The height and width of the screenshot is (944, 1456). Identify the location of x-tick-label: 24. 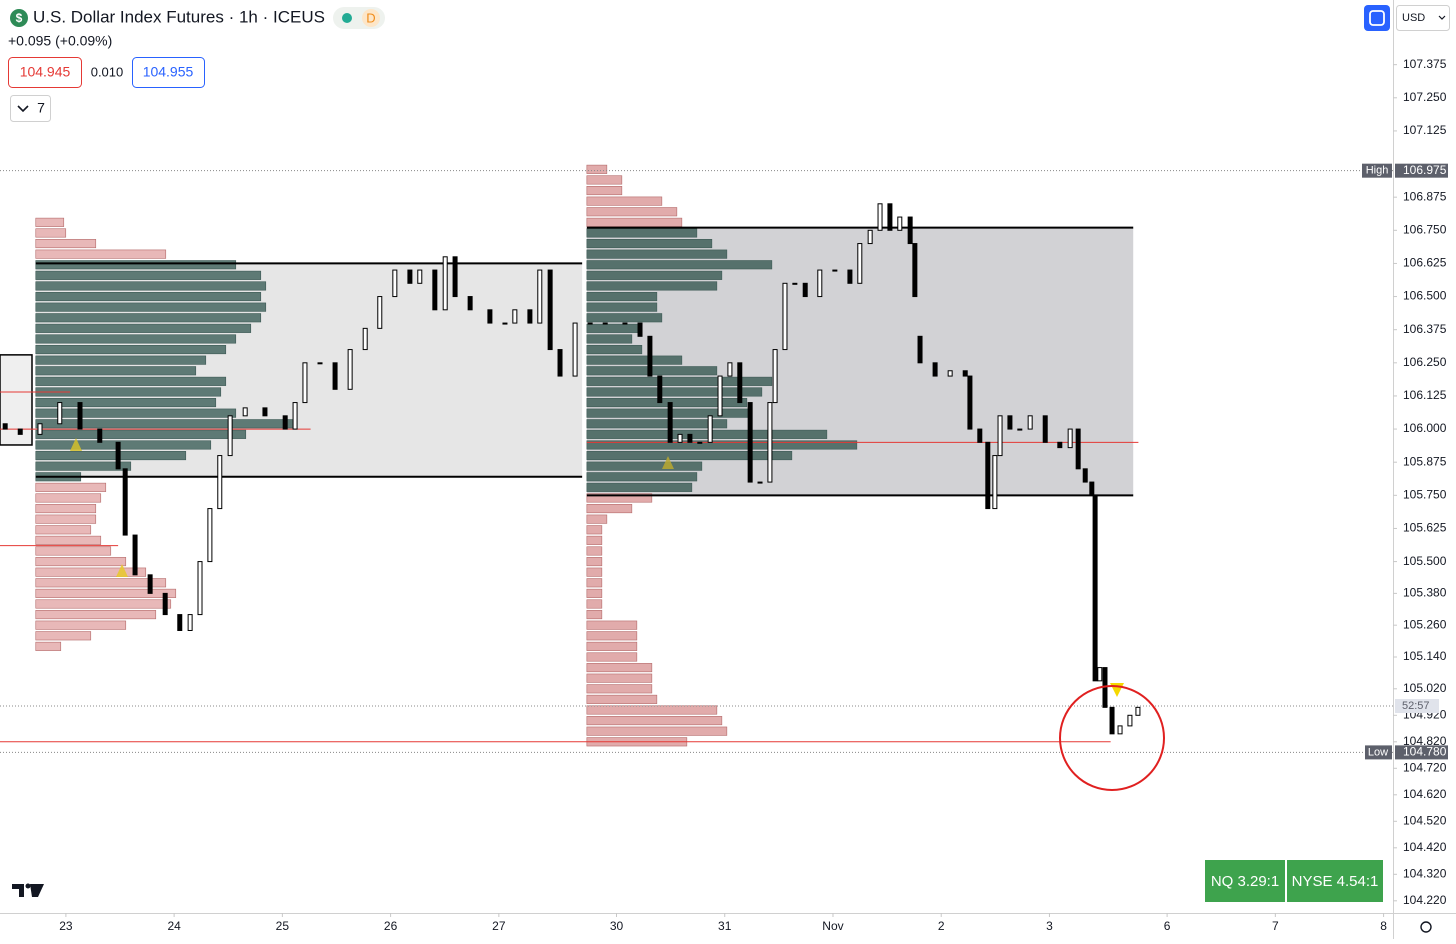
(174, 926).